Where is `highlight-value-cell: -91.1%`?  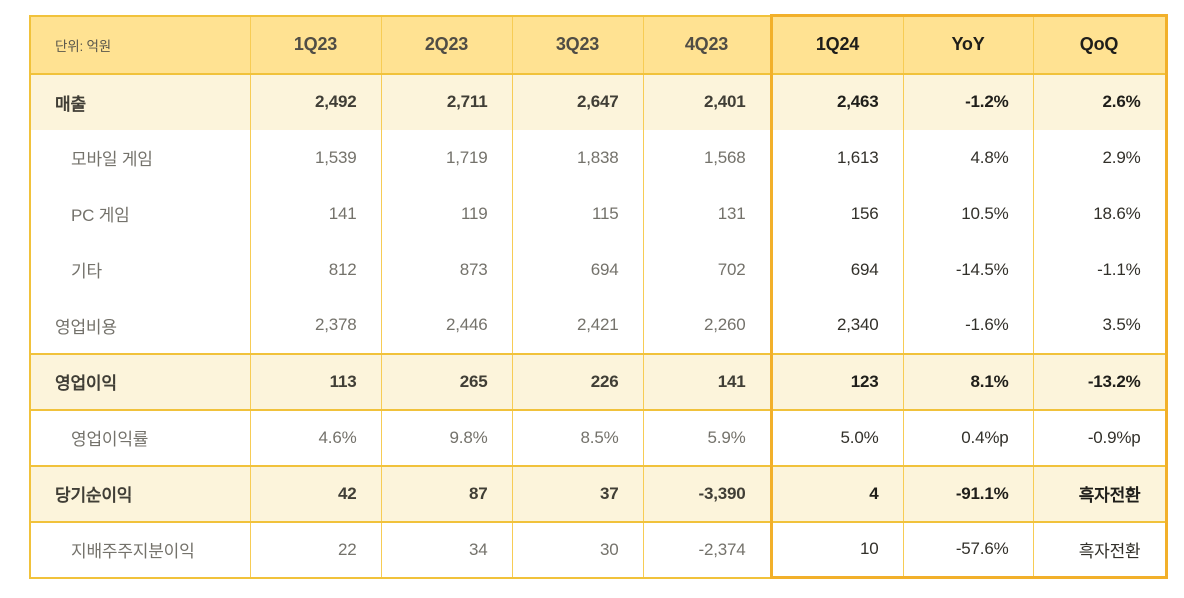 highlight-value-cell: -91.1% is located at coordinates (968, 493).